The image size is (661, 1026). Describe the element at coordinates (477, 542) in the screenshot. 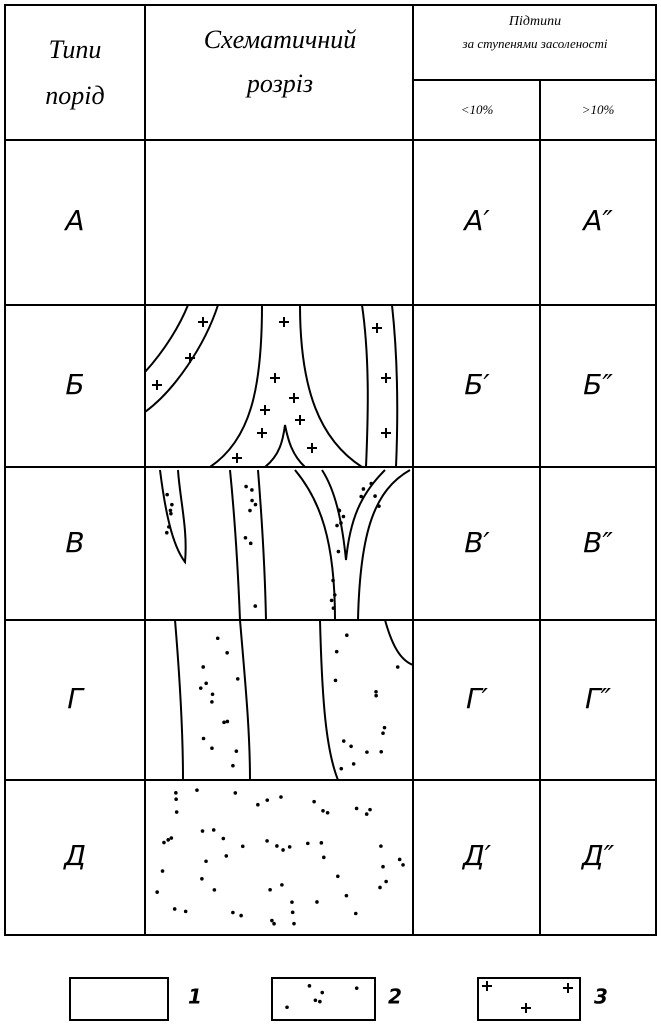

I see `row-label: В′` at that location.